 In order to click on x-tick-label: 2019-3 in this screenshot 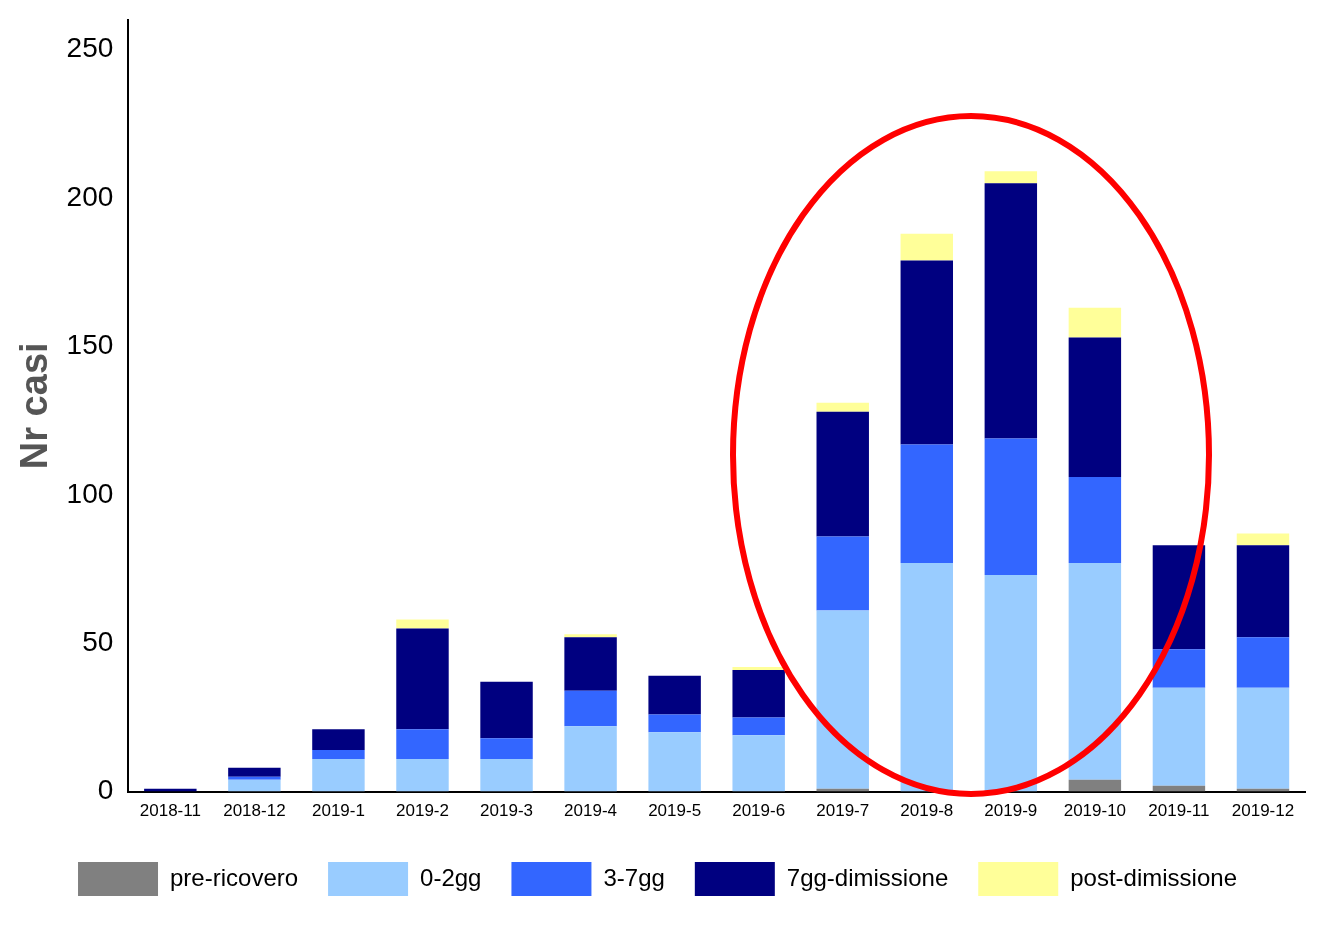, I will do `click(507, 811)`.